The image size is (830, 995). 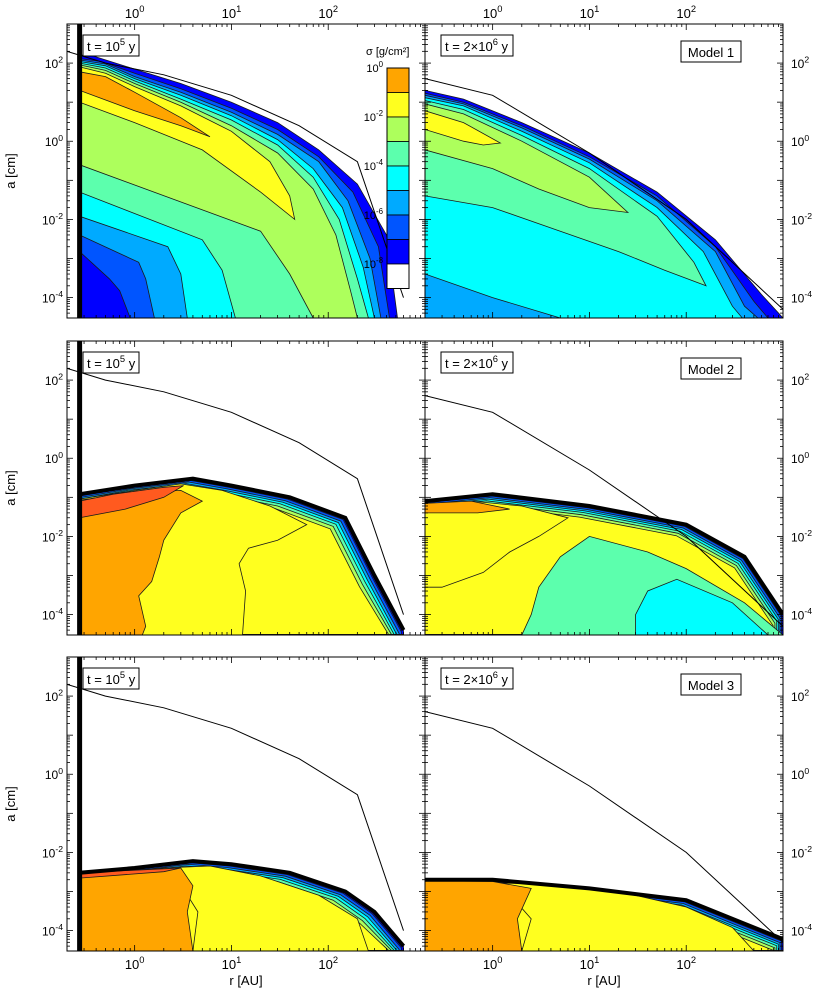 I want to click on y-tick-label-right-exp: -2, so click(x=808, y=216).